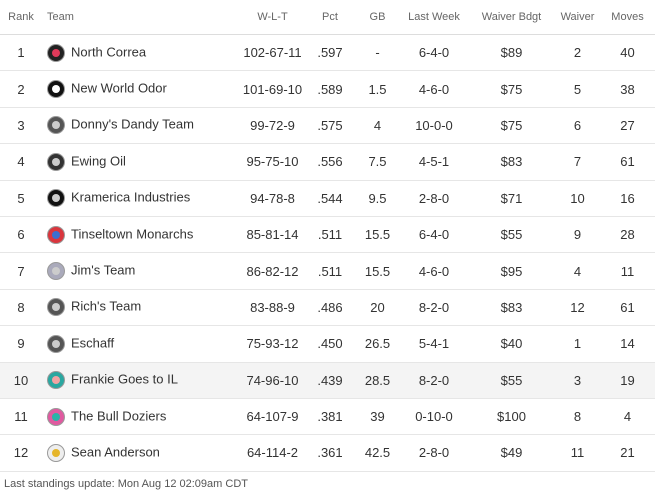 This screenshot has width=659, height=497. What do you see at coordinates (434, 17) in the screenshot?
I see `column-header: Last Week` at bounding box center [434, 17].